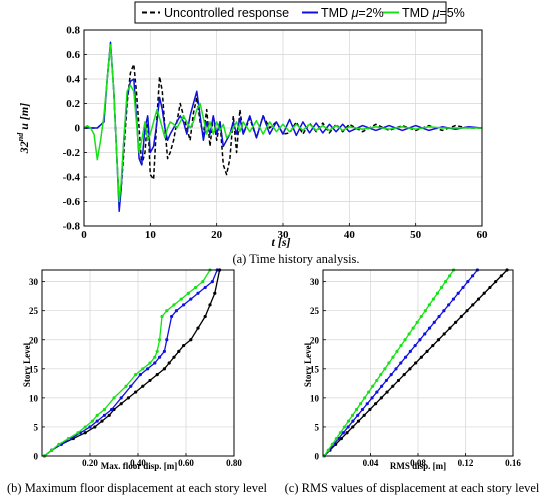 This screenshot has height=499, width=550. Describe the element at coordinates (295, 259) in the screenshot. I see `caption-a: (a) Time history analysis.` at that location.